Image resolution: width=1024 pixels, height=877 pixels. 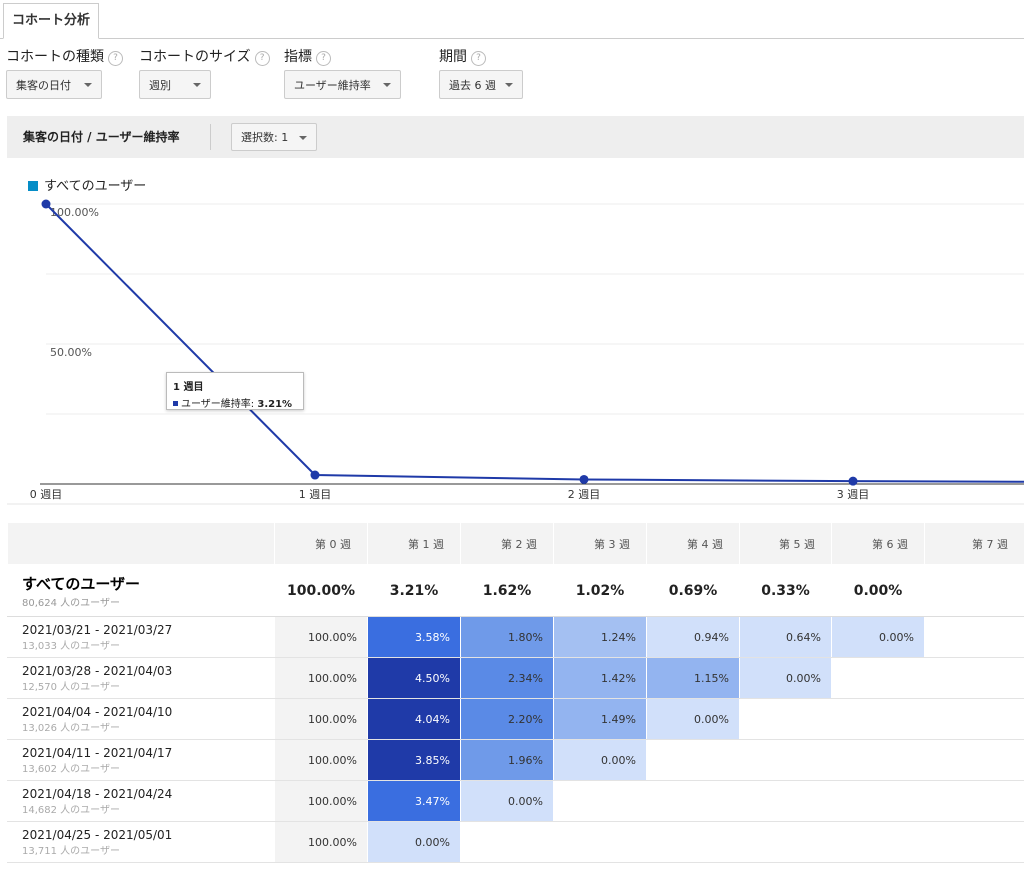 I want to click on retention-cell: 3.47%, so click(x=414, y=801).